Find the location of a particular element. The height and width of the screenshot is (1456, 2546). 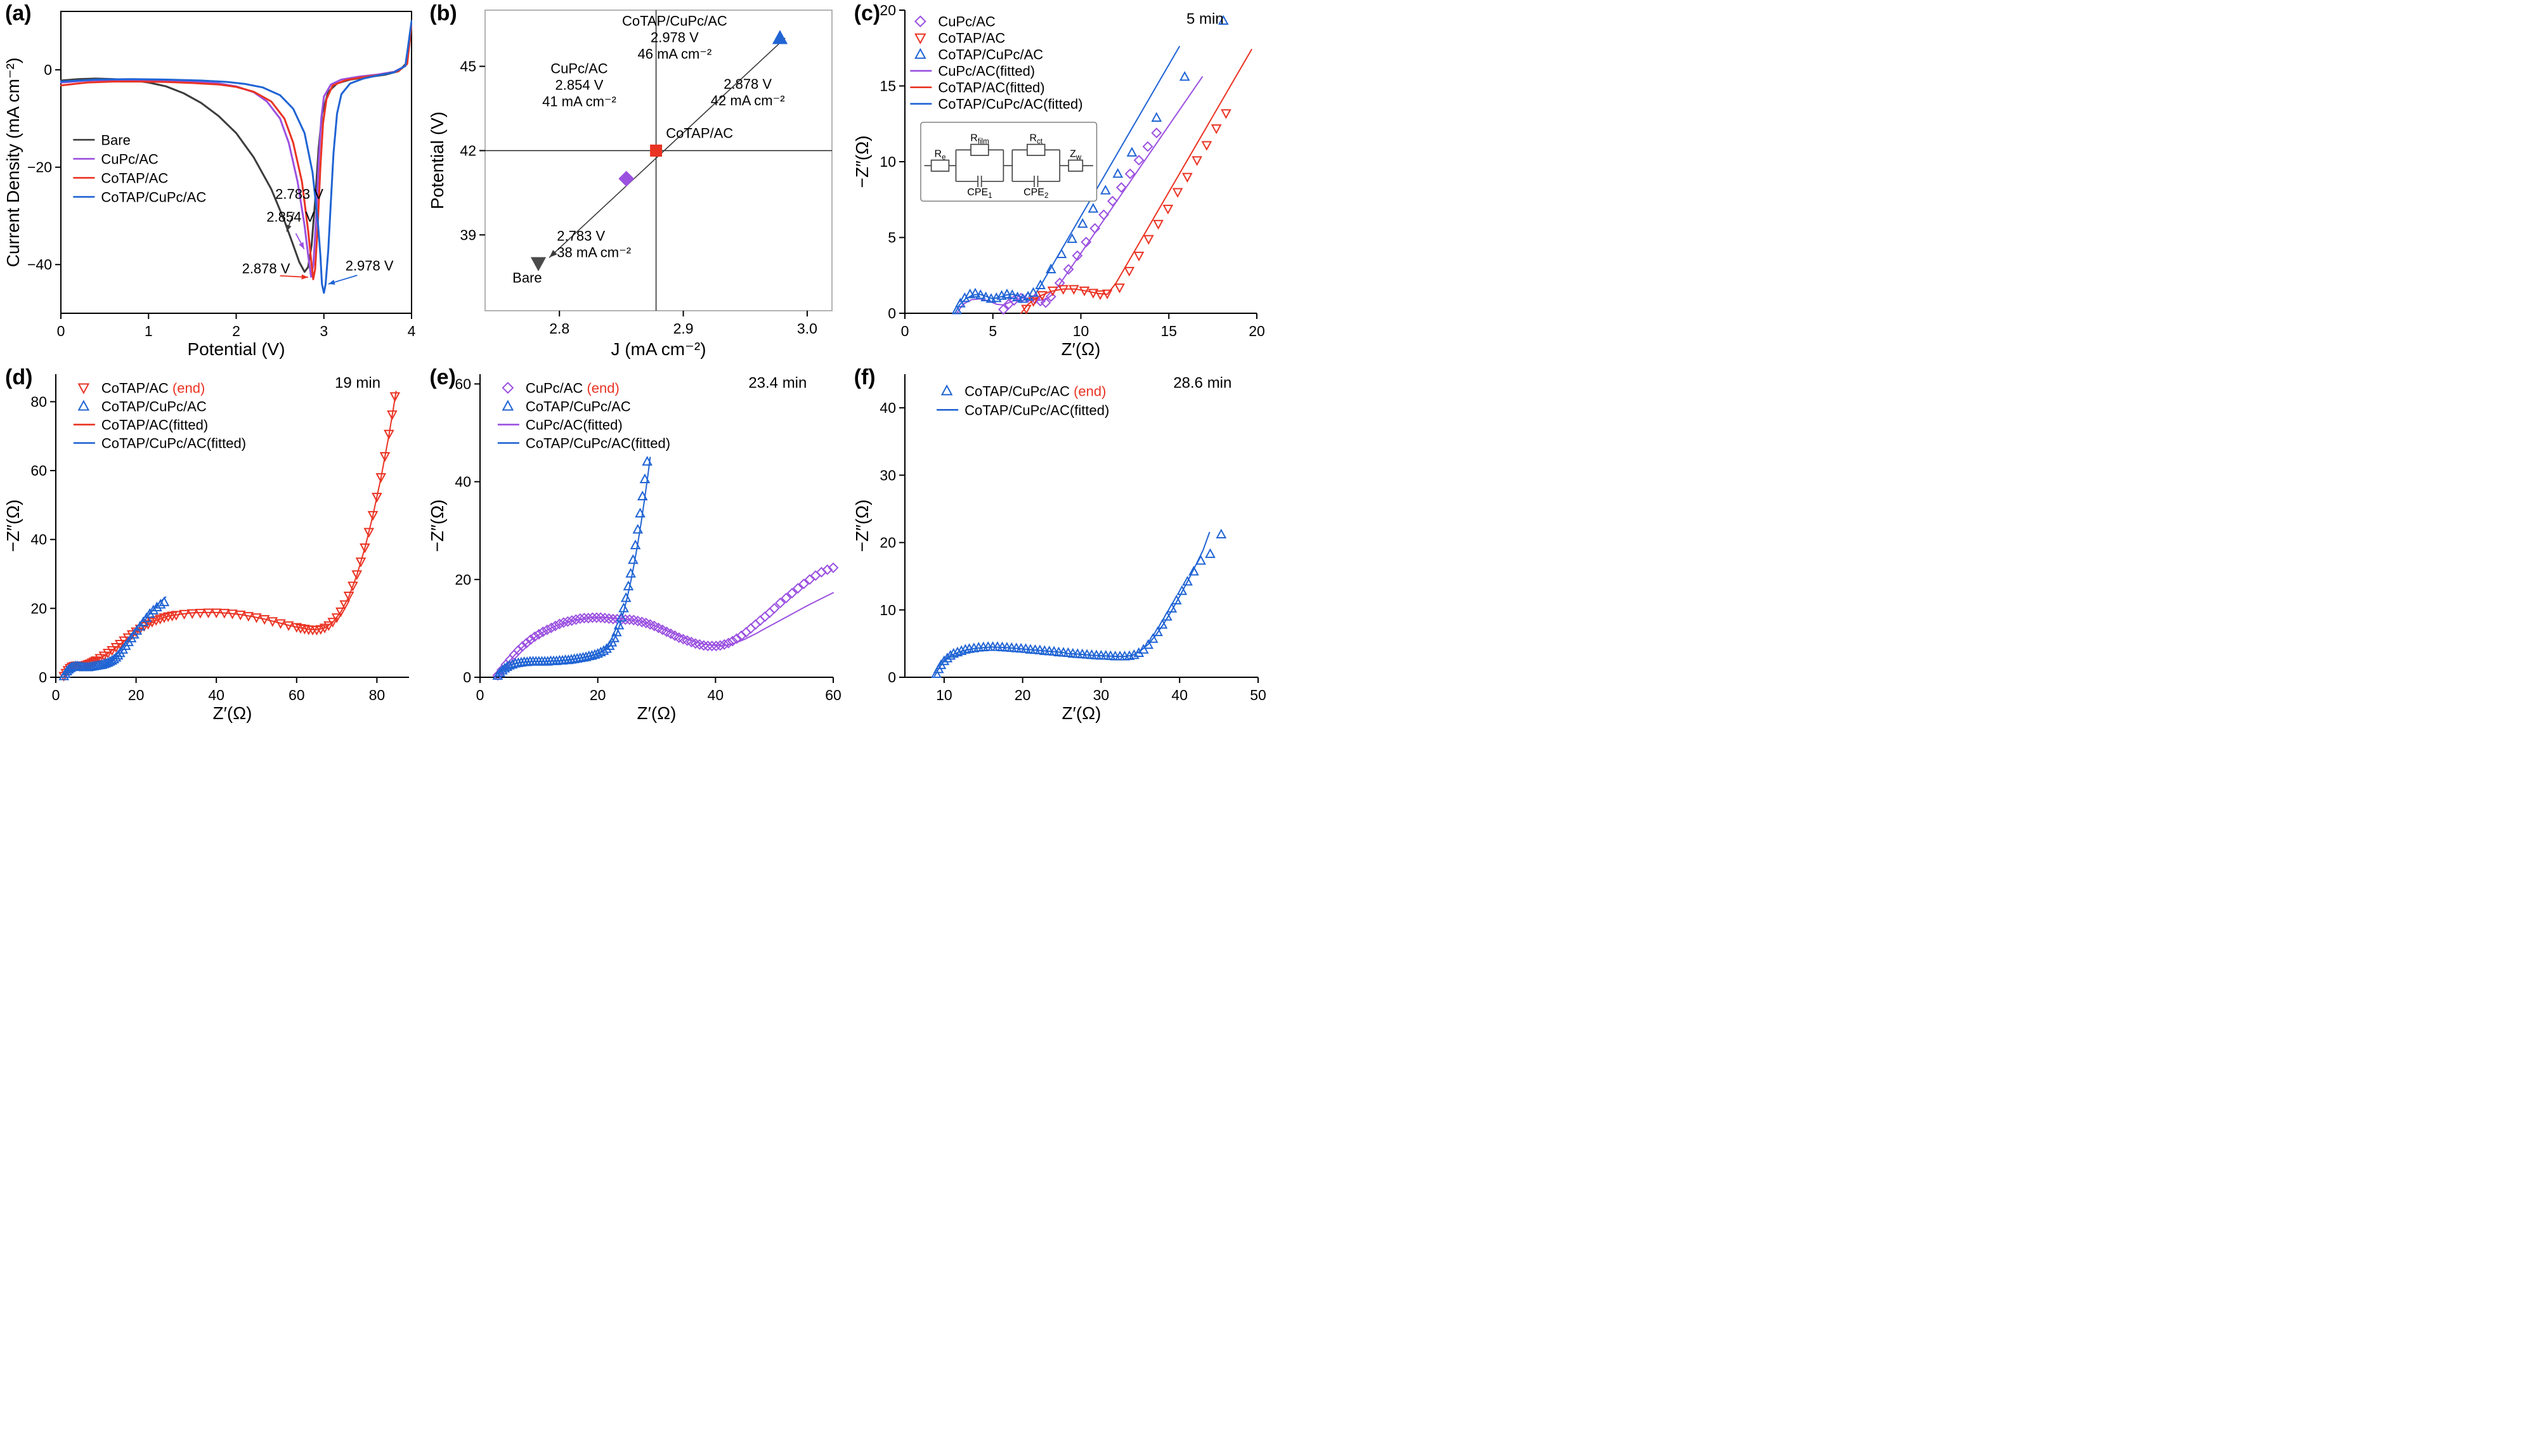

svg-text: 50 is located at coordinates (1258, 695).